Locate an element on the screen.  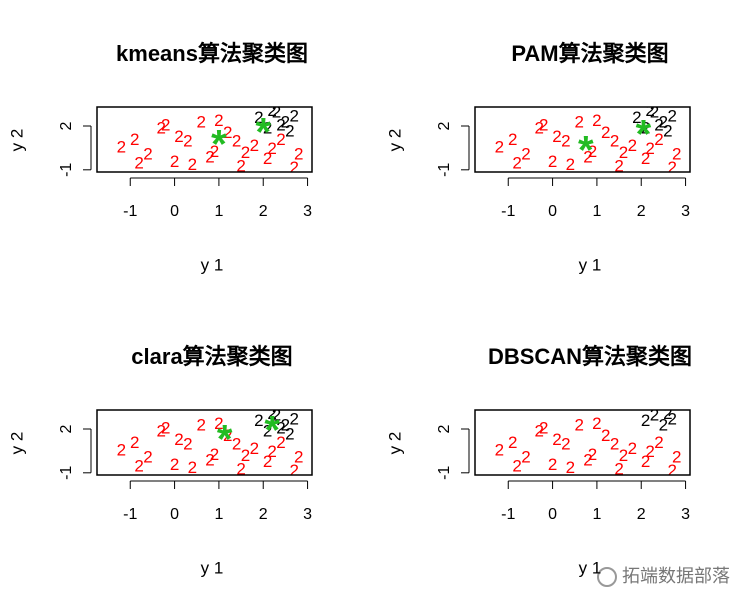
chart-title: clara算法聚类图 is located at coordinates (211, 356).